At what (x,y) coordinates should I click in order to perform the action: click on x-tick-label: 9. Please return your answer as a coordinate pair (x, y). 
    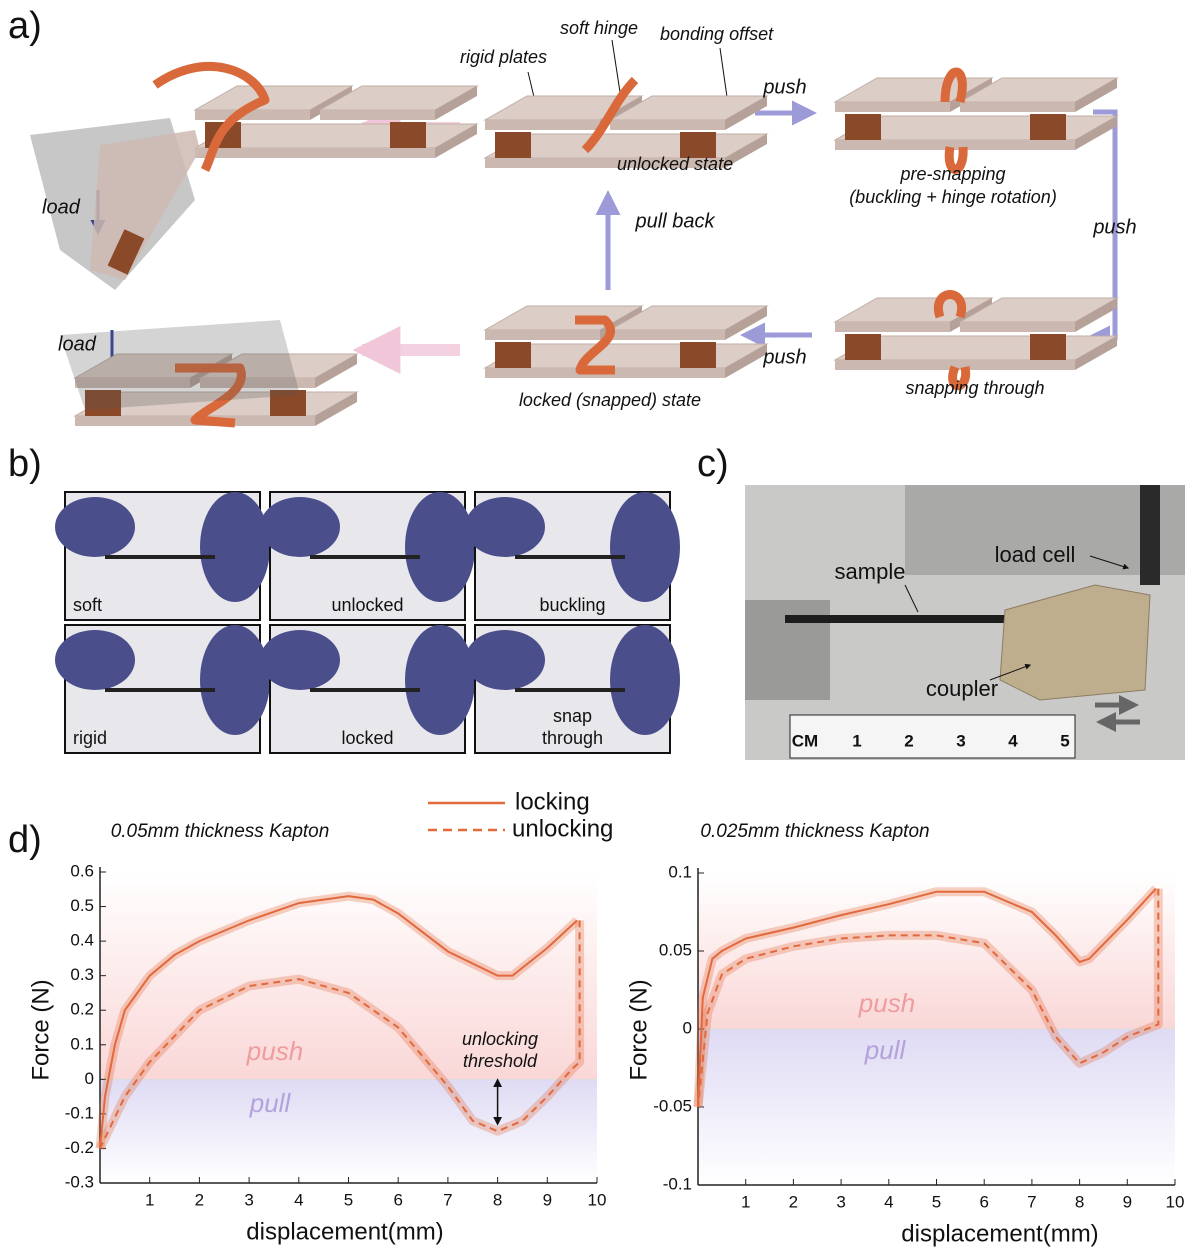
    Looking at the image, I should click on (547, 1199).